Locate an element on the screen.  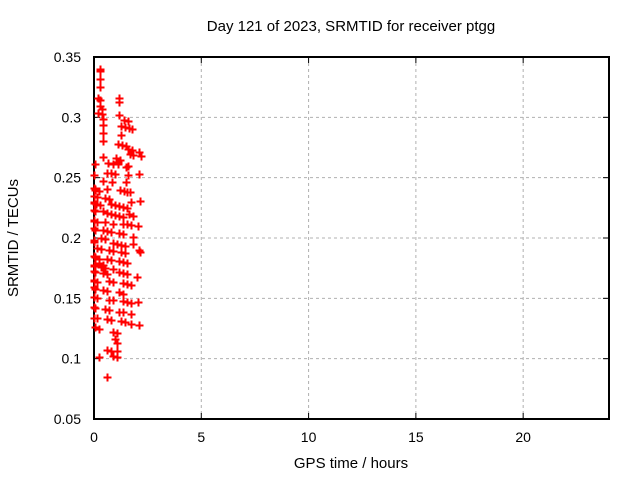
y-tick-label: 0.1 is located at coordinates (72, 359).